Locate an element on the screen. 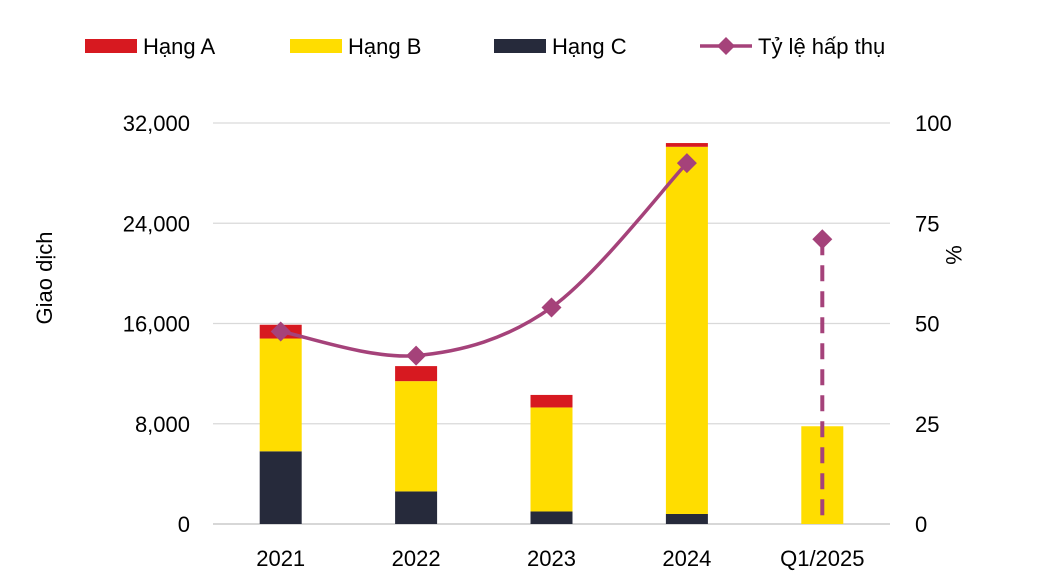 The image size is (1044, 587). x-tick-label: Q1/2025 is located at coordinates (822, 558).